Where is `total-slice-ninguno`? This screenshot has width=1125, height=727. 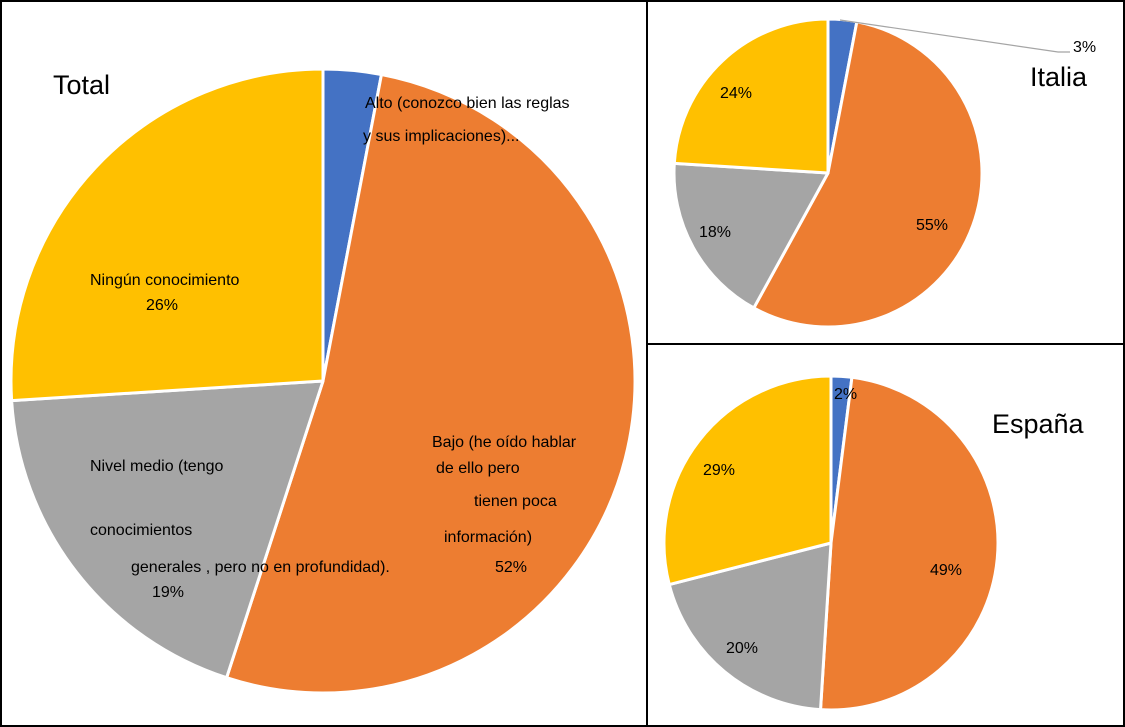
total-slice-ninguno is located at coordinates (167, 235).